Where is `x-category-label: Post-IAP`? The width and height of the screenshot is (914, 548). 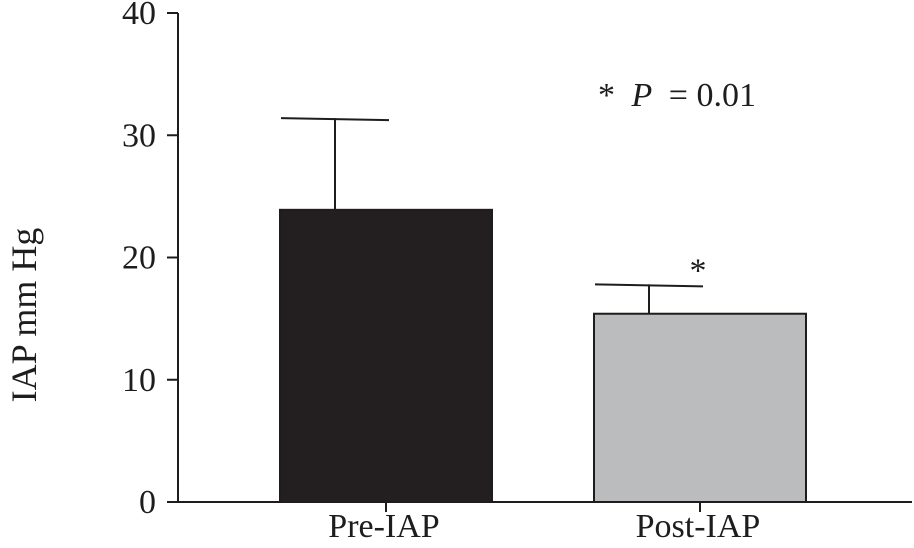
x-category-label: Post-IAP is located at coordinates (698, 525).